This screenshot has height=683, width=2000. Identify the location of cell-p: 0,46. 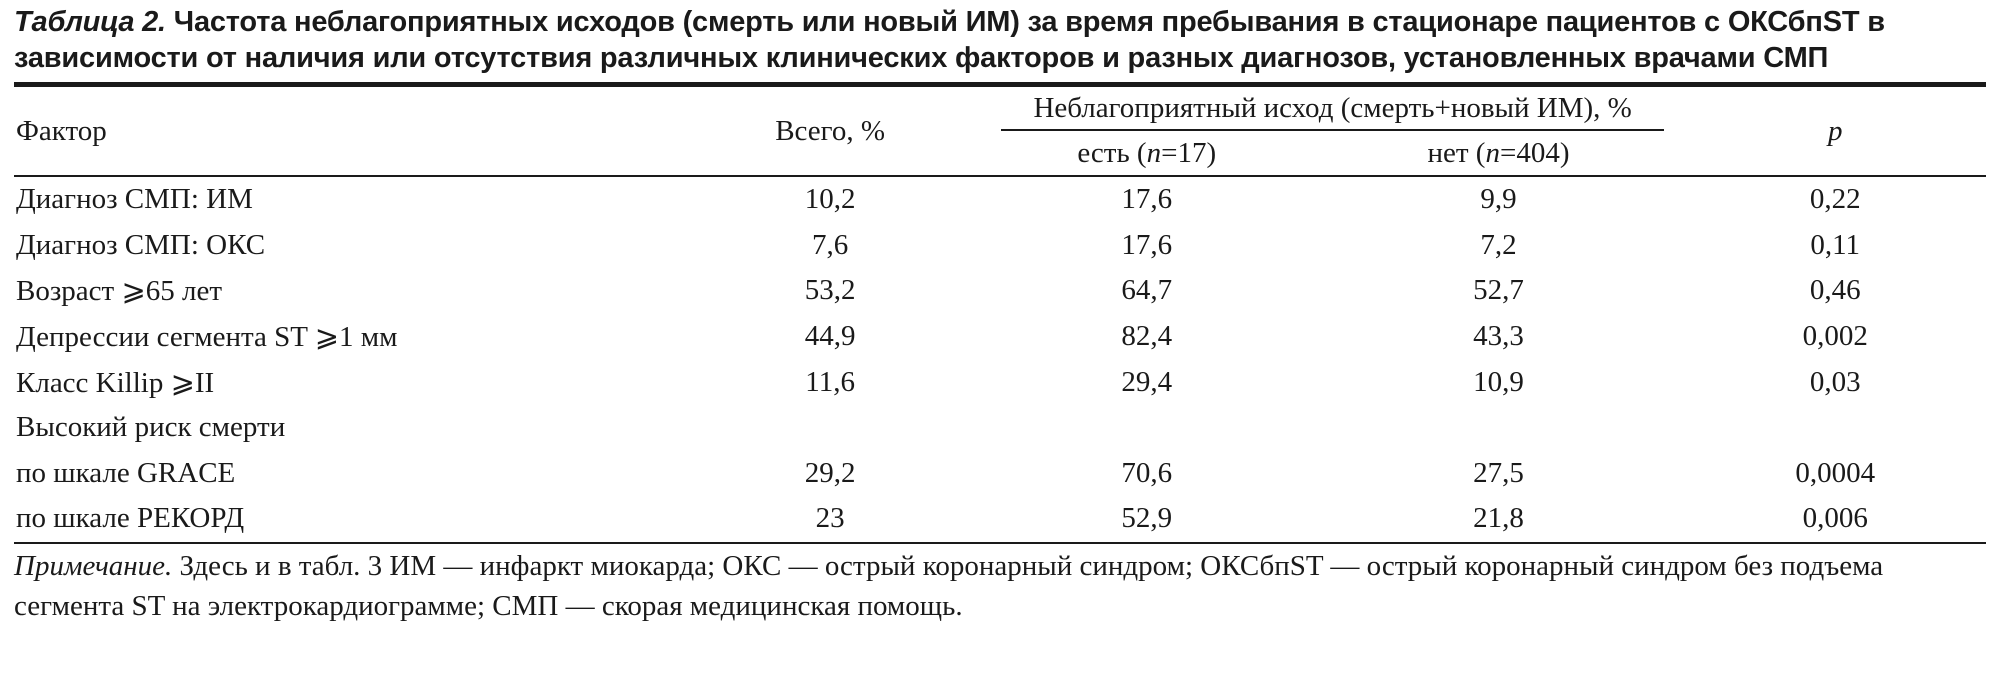
(1835, 290).